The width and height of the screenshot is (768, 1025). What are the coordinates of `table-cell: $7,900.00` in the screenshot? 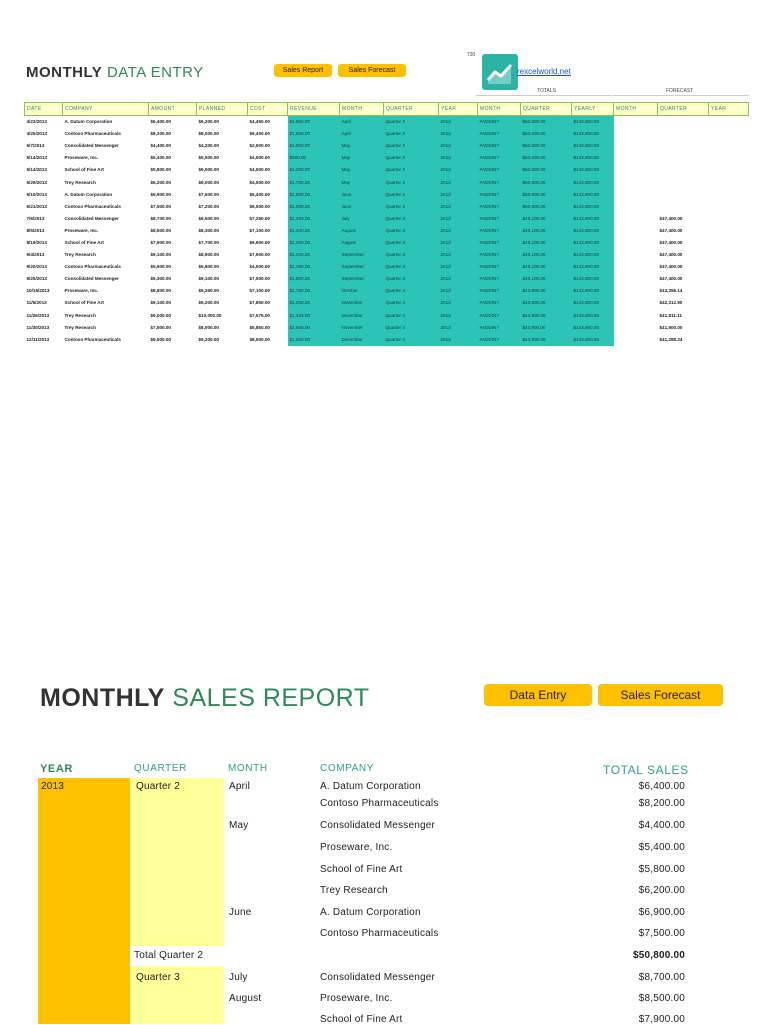 It's located at (259, 255).